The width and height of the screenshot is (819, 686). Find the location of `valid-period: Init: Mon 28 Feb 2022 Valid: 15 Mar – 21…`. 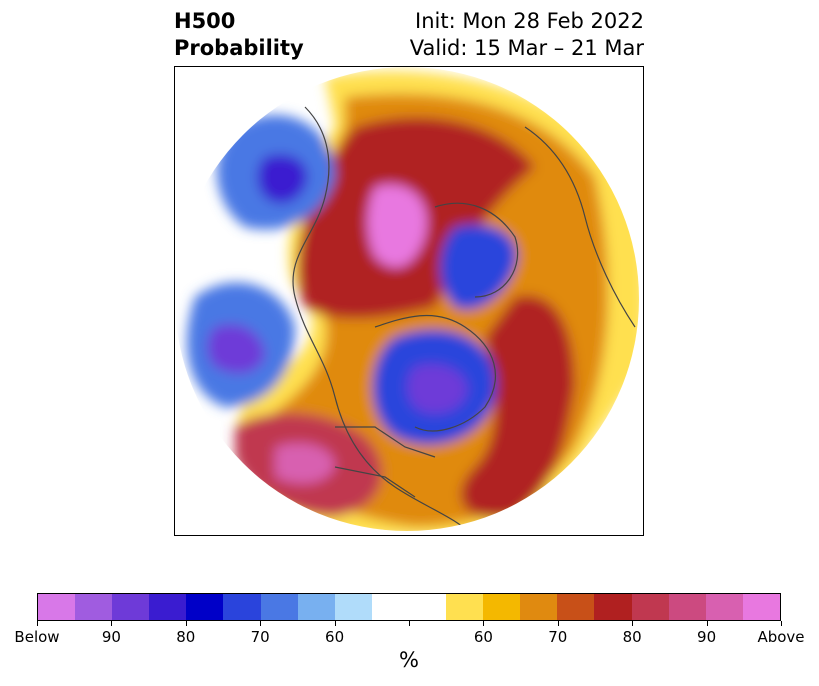

valid-period: Init: Mon 28 Feb 2022 Valid: 15 Mar – 21… is located at coordinates (527, 35).